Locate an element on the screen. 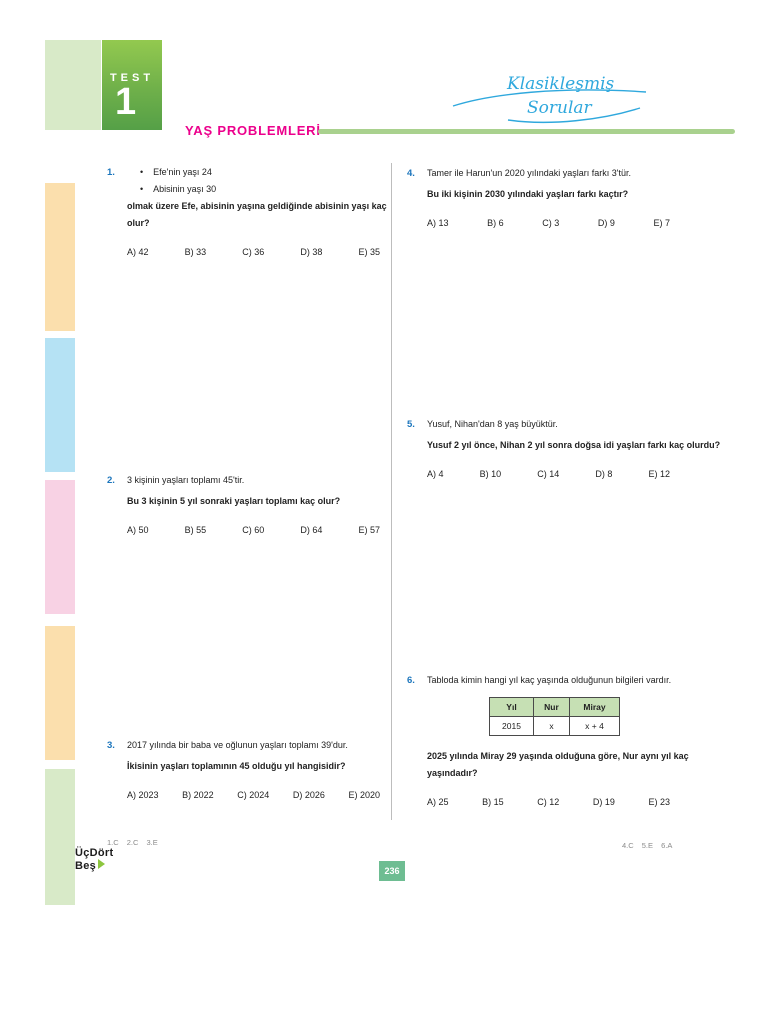 The width and height of the screenshot is (768, 1024). answer-option: A) 50 is located at coordinates (138, 530).